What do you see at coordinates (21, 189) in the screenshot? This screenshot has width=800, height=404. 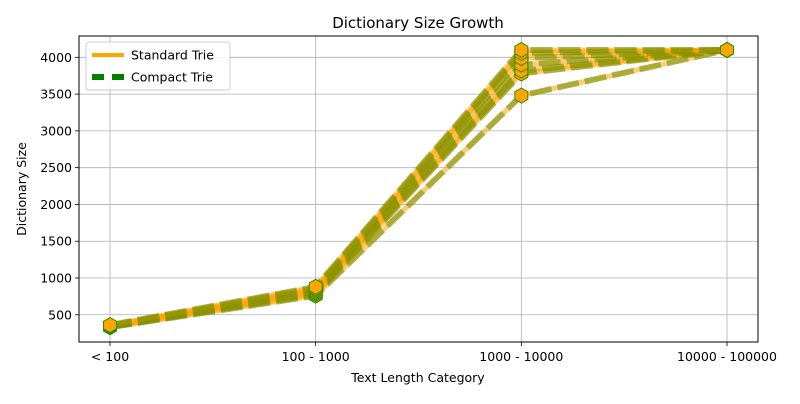 I see `y-axis-label: Dictionary Size` at bounding box center [21, 189].